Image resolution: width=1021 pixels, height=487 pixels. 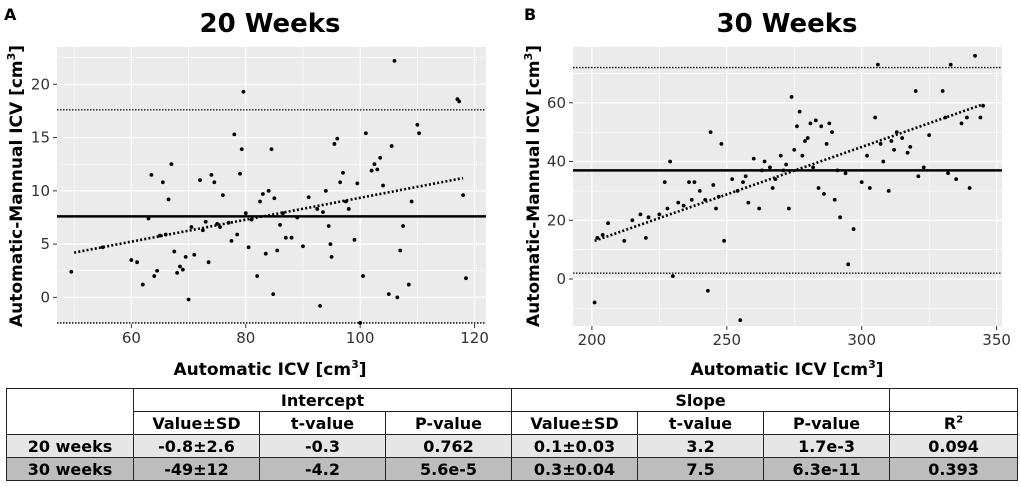 I want to click on panel-a-xlabel: Automatic ICV [cm3], so click(x=269, y=369).